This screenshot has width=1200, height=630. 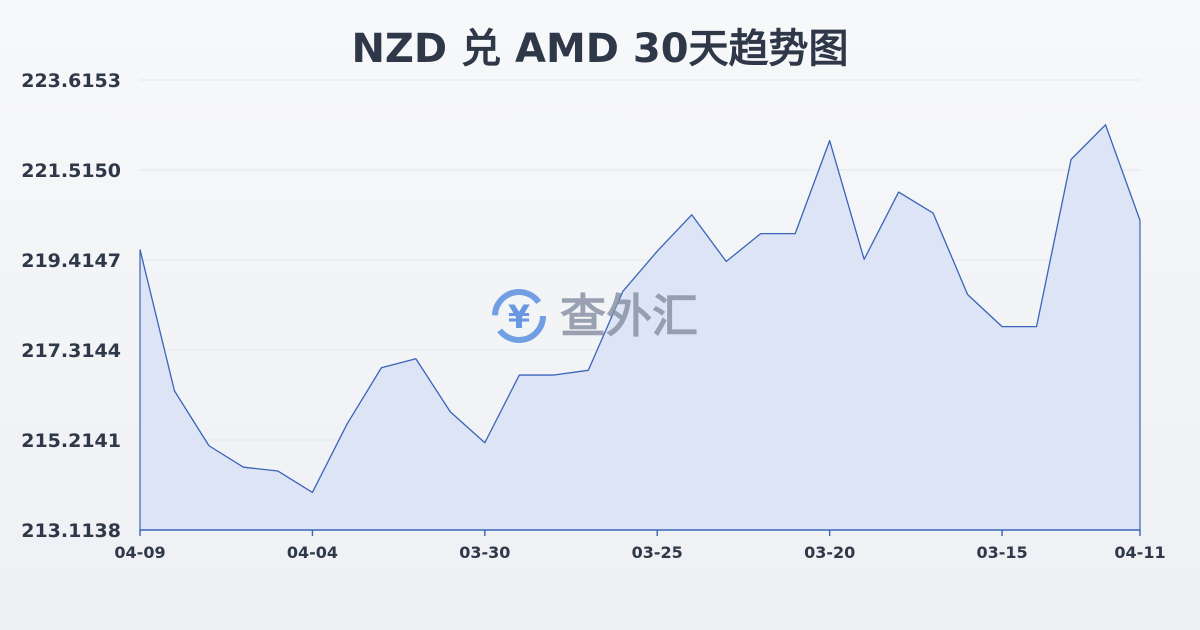 What do you see at coordinates (657, 552) in the screenshot?
I see `x-tick-label: 03-25` at bounding box center [657, 552].